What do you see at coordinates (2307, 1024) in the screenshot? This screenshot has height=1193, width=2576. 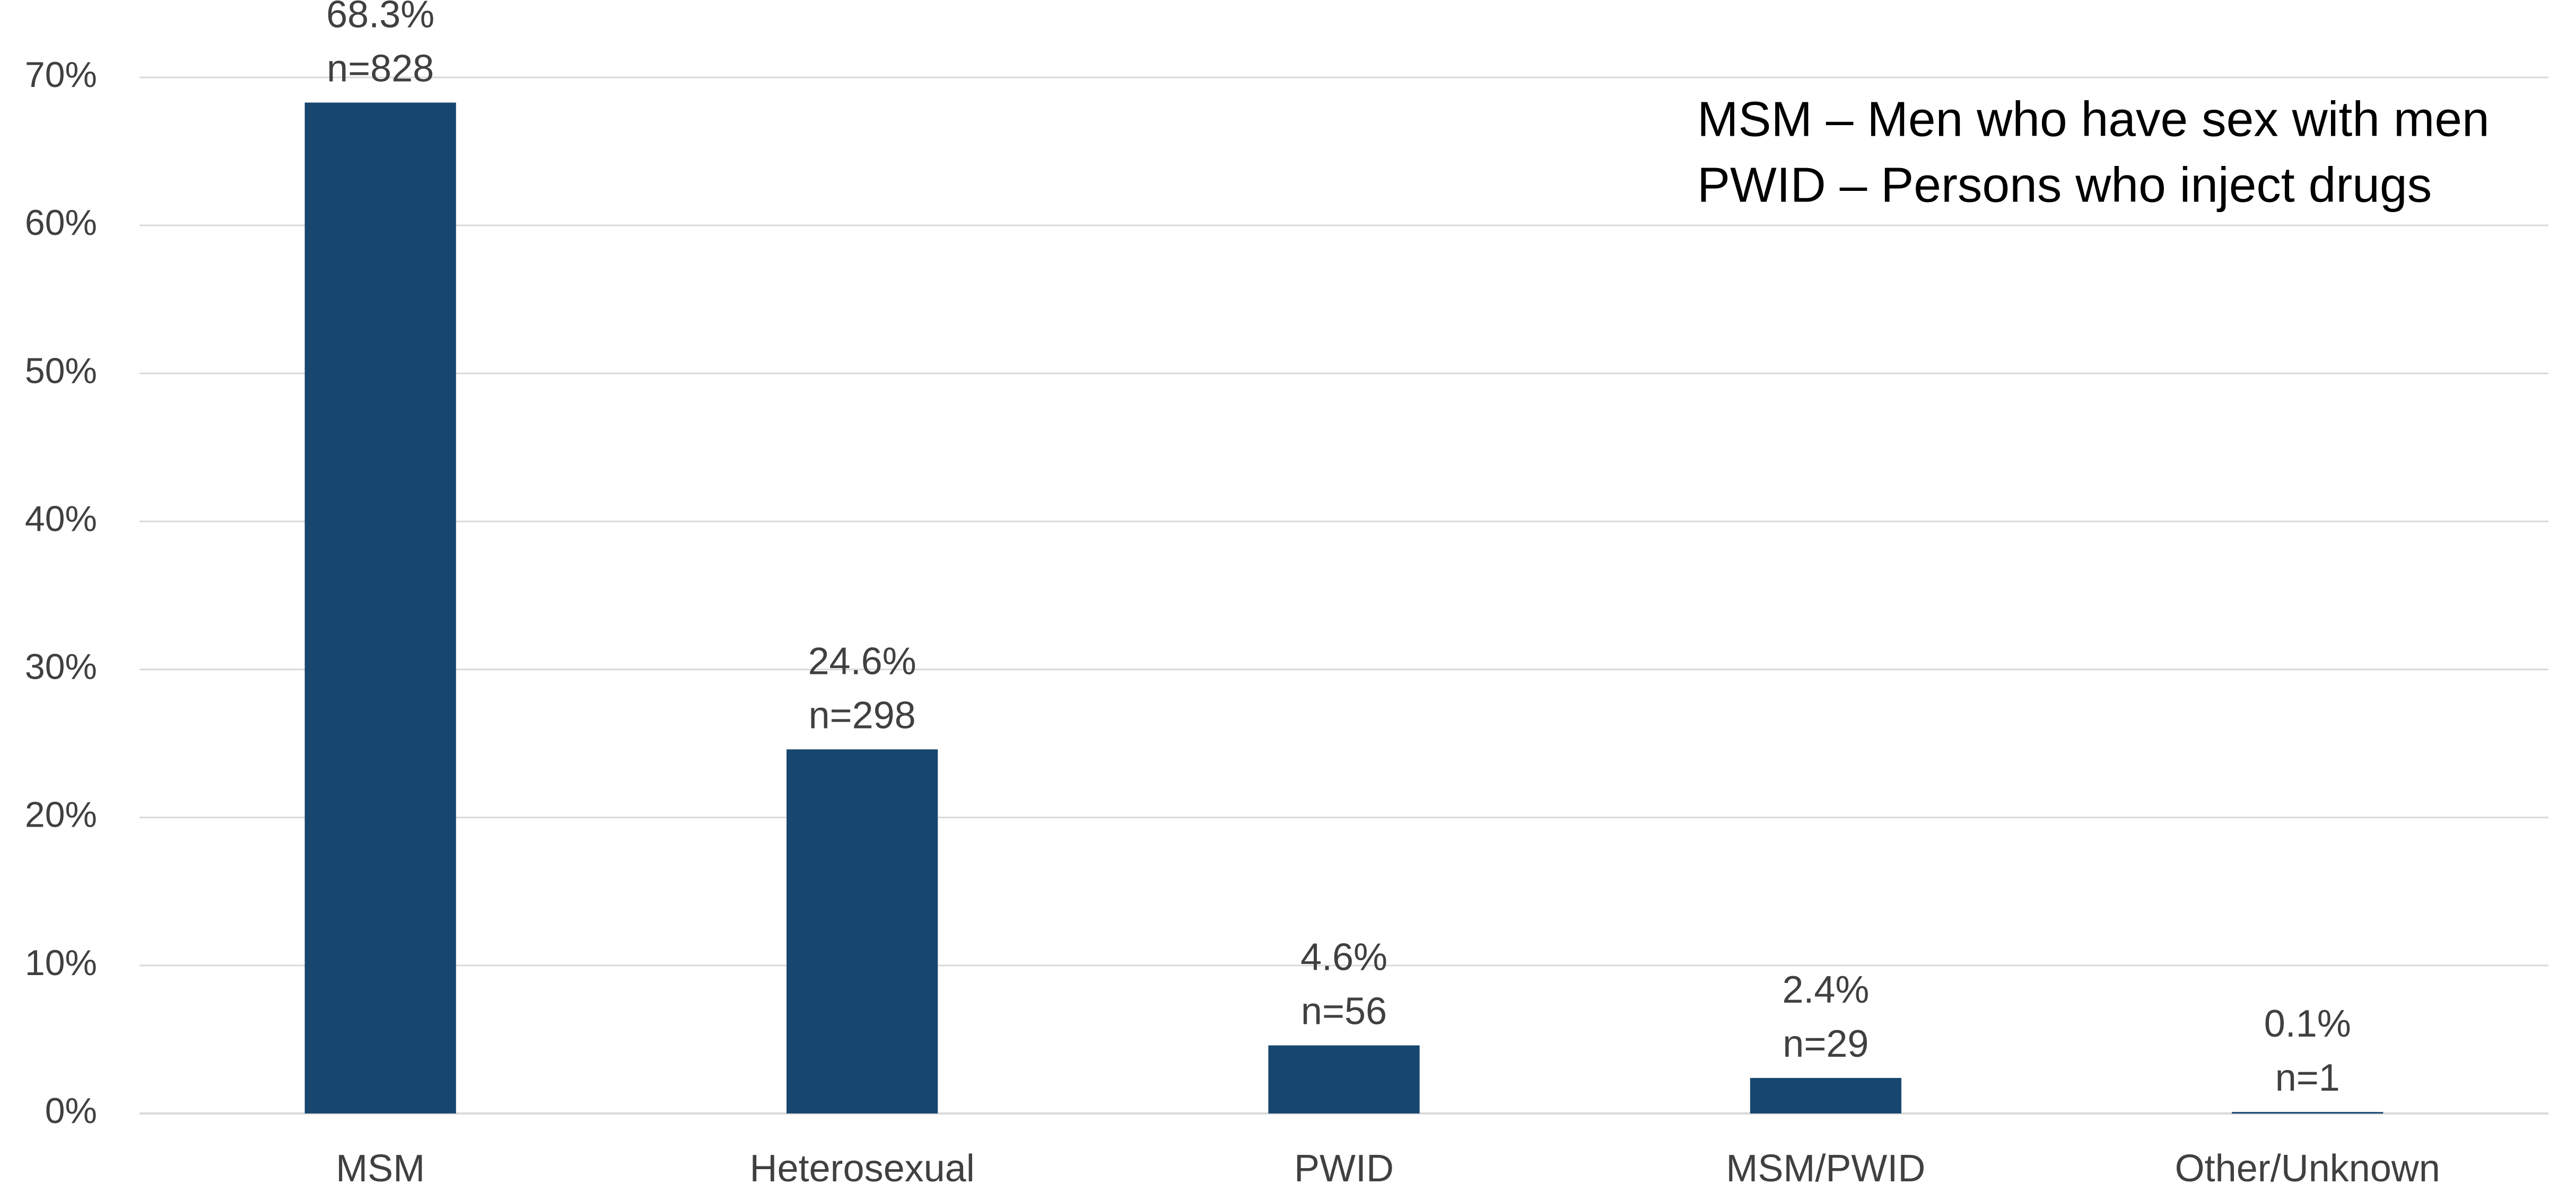 I see `data-label: 0.1%` at bounding box center [2307, 1024].